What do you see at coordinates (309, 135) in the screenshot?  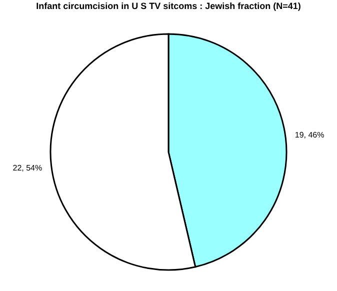 I see `data-label: 19, 46%` at bounding box center [309, 135].